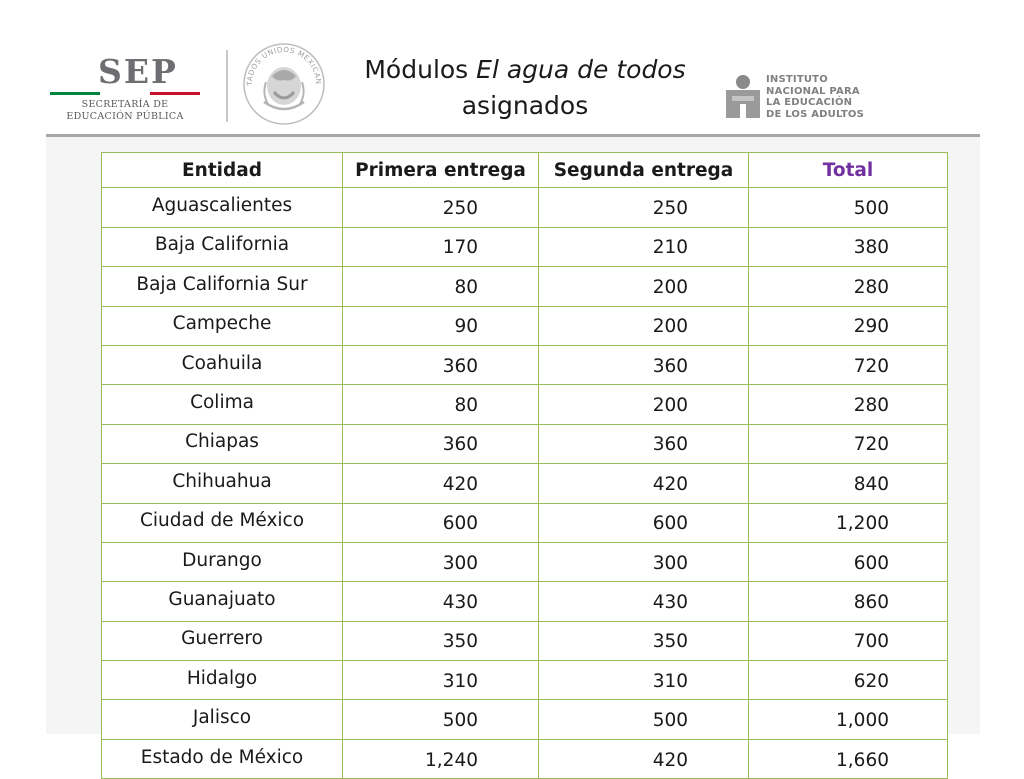 The width and height of the screenshot is (1024, 779). I want to click on sep-logo: SEP SECRETARÍA DE EDUCACIÓN PÚBLICA, so click(130, 88).